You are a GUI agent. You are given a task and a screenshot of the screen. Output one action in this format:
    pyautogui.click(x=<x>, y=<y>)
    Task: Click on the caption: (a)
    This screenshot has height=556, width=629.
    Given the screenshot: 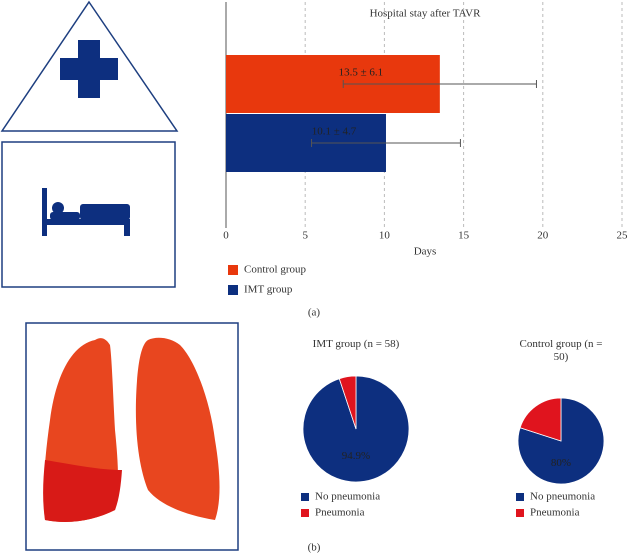 What is the action you would take?
    pyautogui.click(x=314, y=313)
    